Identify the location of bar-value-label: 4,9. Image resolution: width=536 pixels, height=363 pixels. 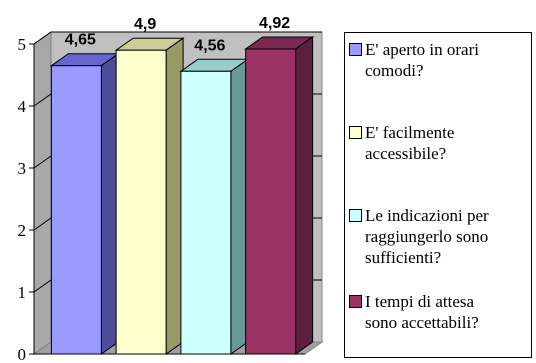
(145, 24).